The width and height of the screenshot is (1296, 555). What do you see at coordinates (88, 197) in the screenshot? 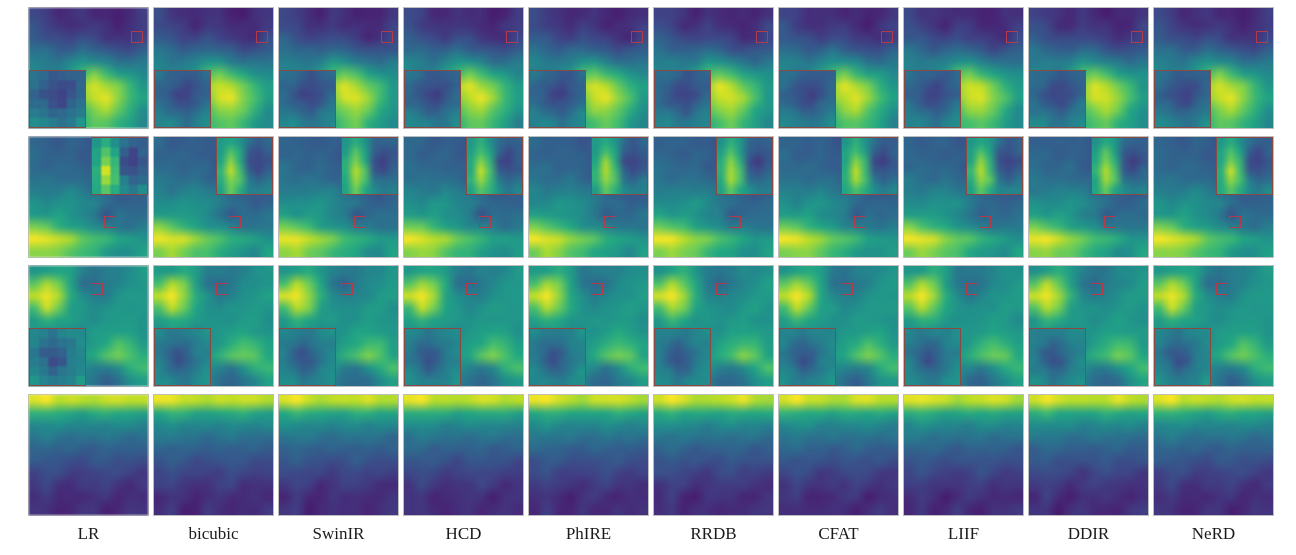
I see `panel-sample-2-lr` at bounding box center [88, 197].